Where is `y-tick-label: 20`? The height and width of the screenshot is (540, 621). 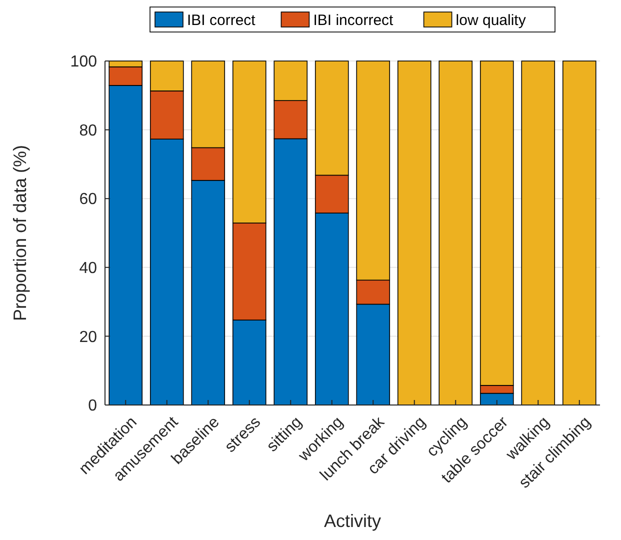
y-tick-label: 20 is located at coordinates (88, 337).